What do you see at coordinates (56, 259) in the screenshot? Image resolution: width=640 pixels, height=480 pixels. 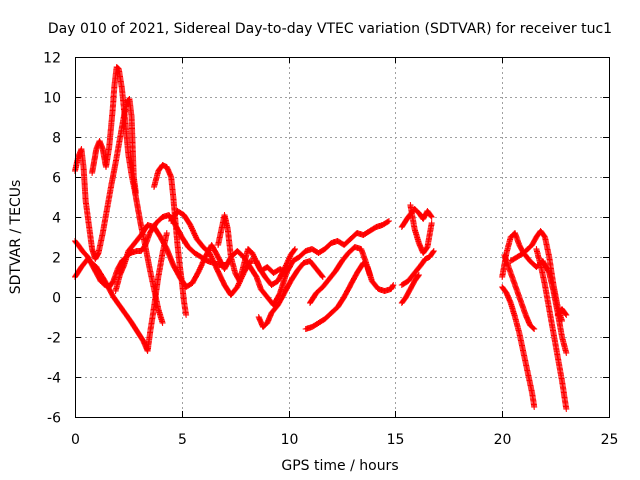 I see `y-tick-label: 2` at bounding box center [56, 259].